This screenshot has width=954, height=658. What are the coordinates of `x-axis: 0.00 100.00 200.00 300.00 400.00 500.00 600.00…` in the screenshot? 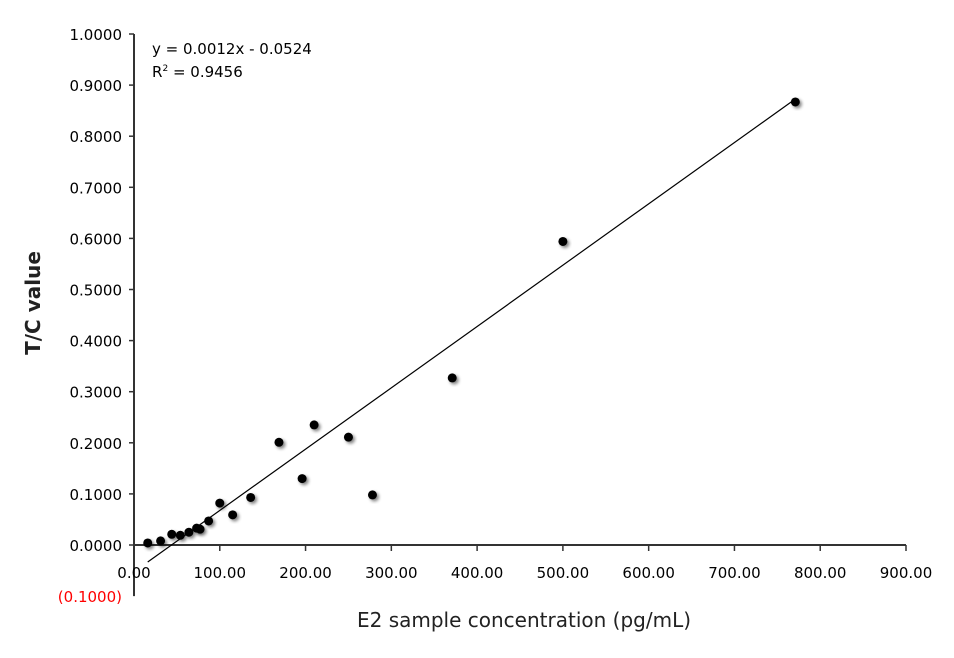 It's located at (525, 563).